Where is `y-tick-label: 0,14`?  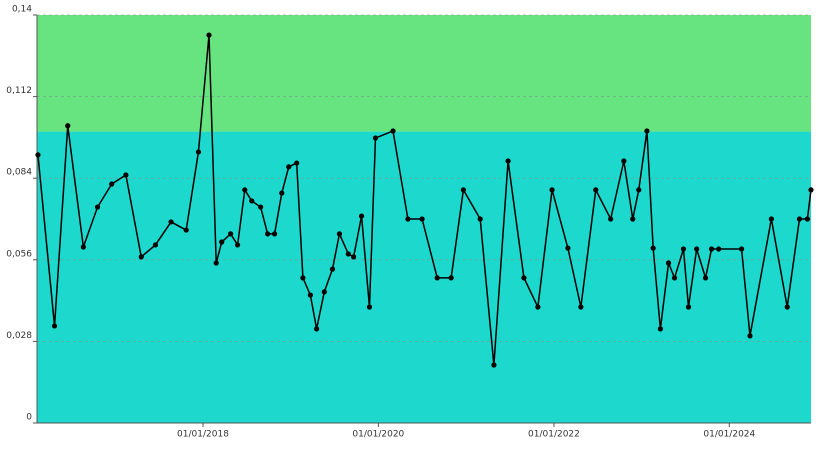
y-tick-label: 0,14 is located at coordinates (22, 10).